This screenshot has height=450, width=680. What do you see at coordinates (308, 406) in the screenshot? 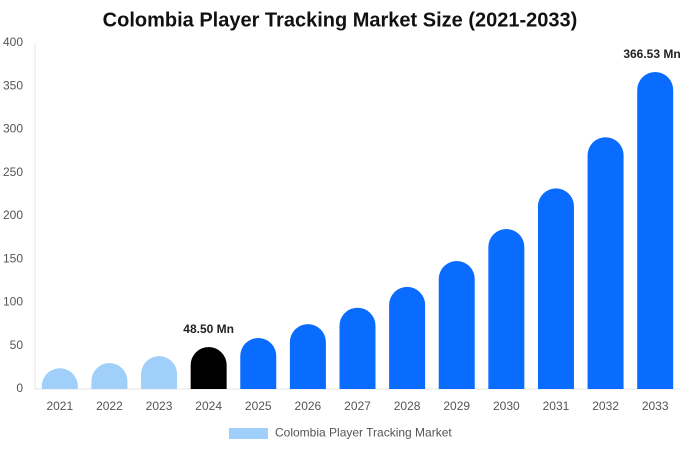
I see `x-tick-label: 2026` at bounding box center [308, 406].